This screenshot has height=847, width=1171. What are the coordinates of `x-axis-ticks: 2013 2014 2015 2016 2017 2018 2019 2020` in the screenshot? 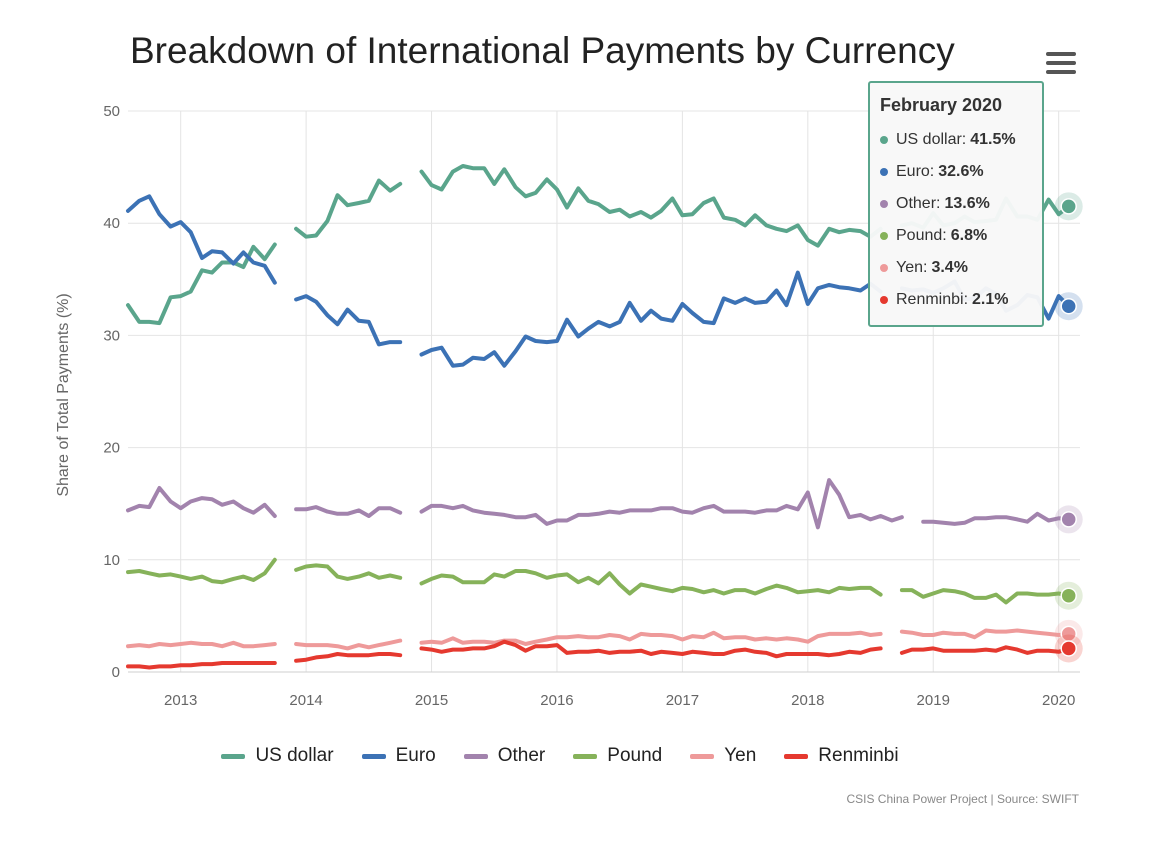 It's located at (619, 700).